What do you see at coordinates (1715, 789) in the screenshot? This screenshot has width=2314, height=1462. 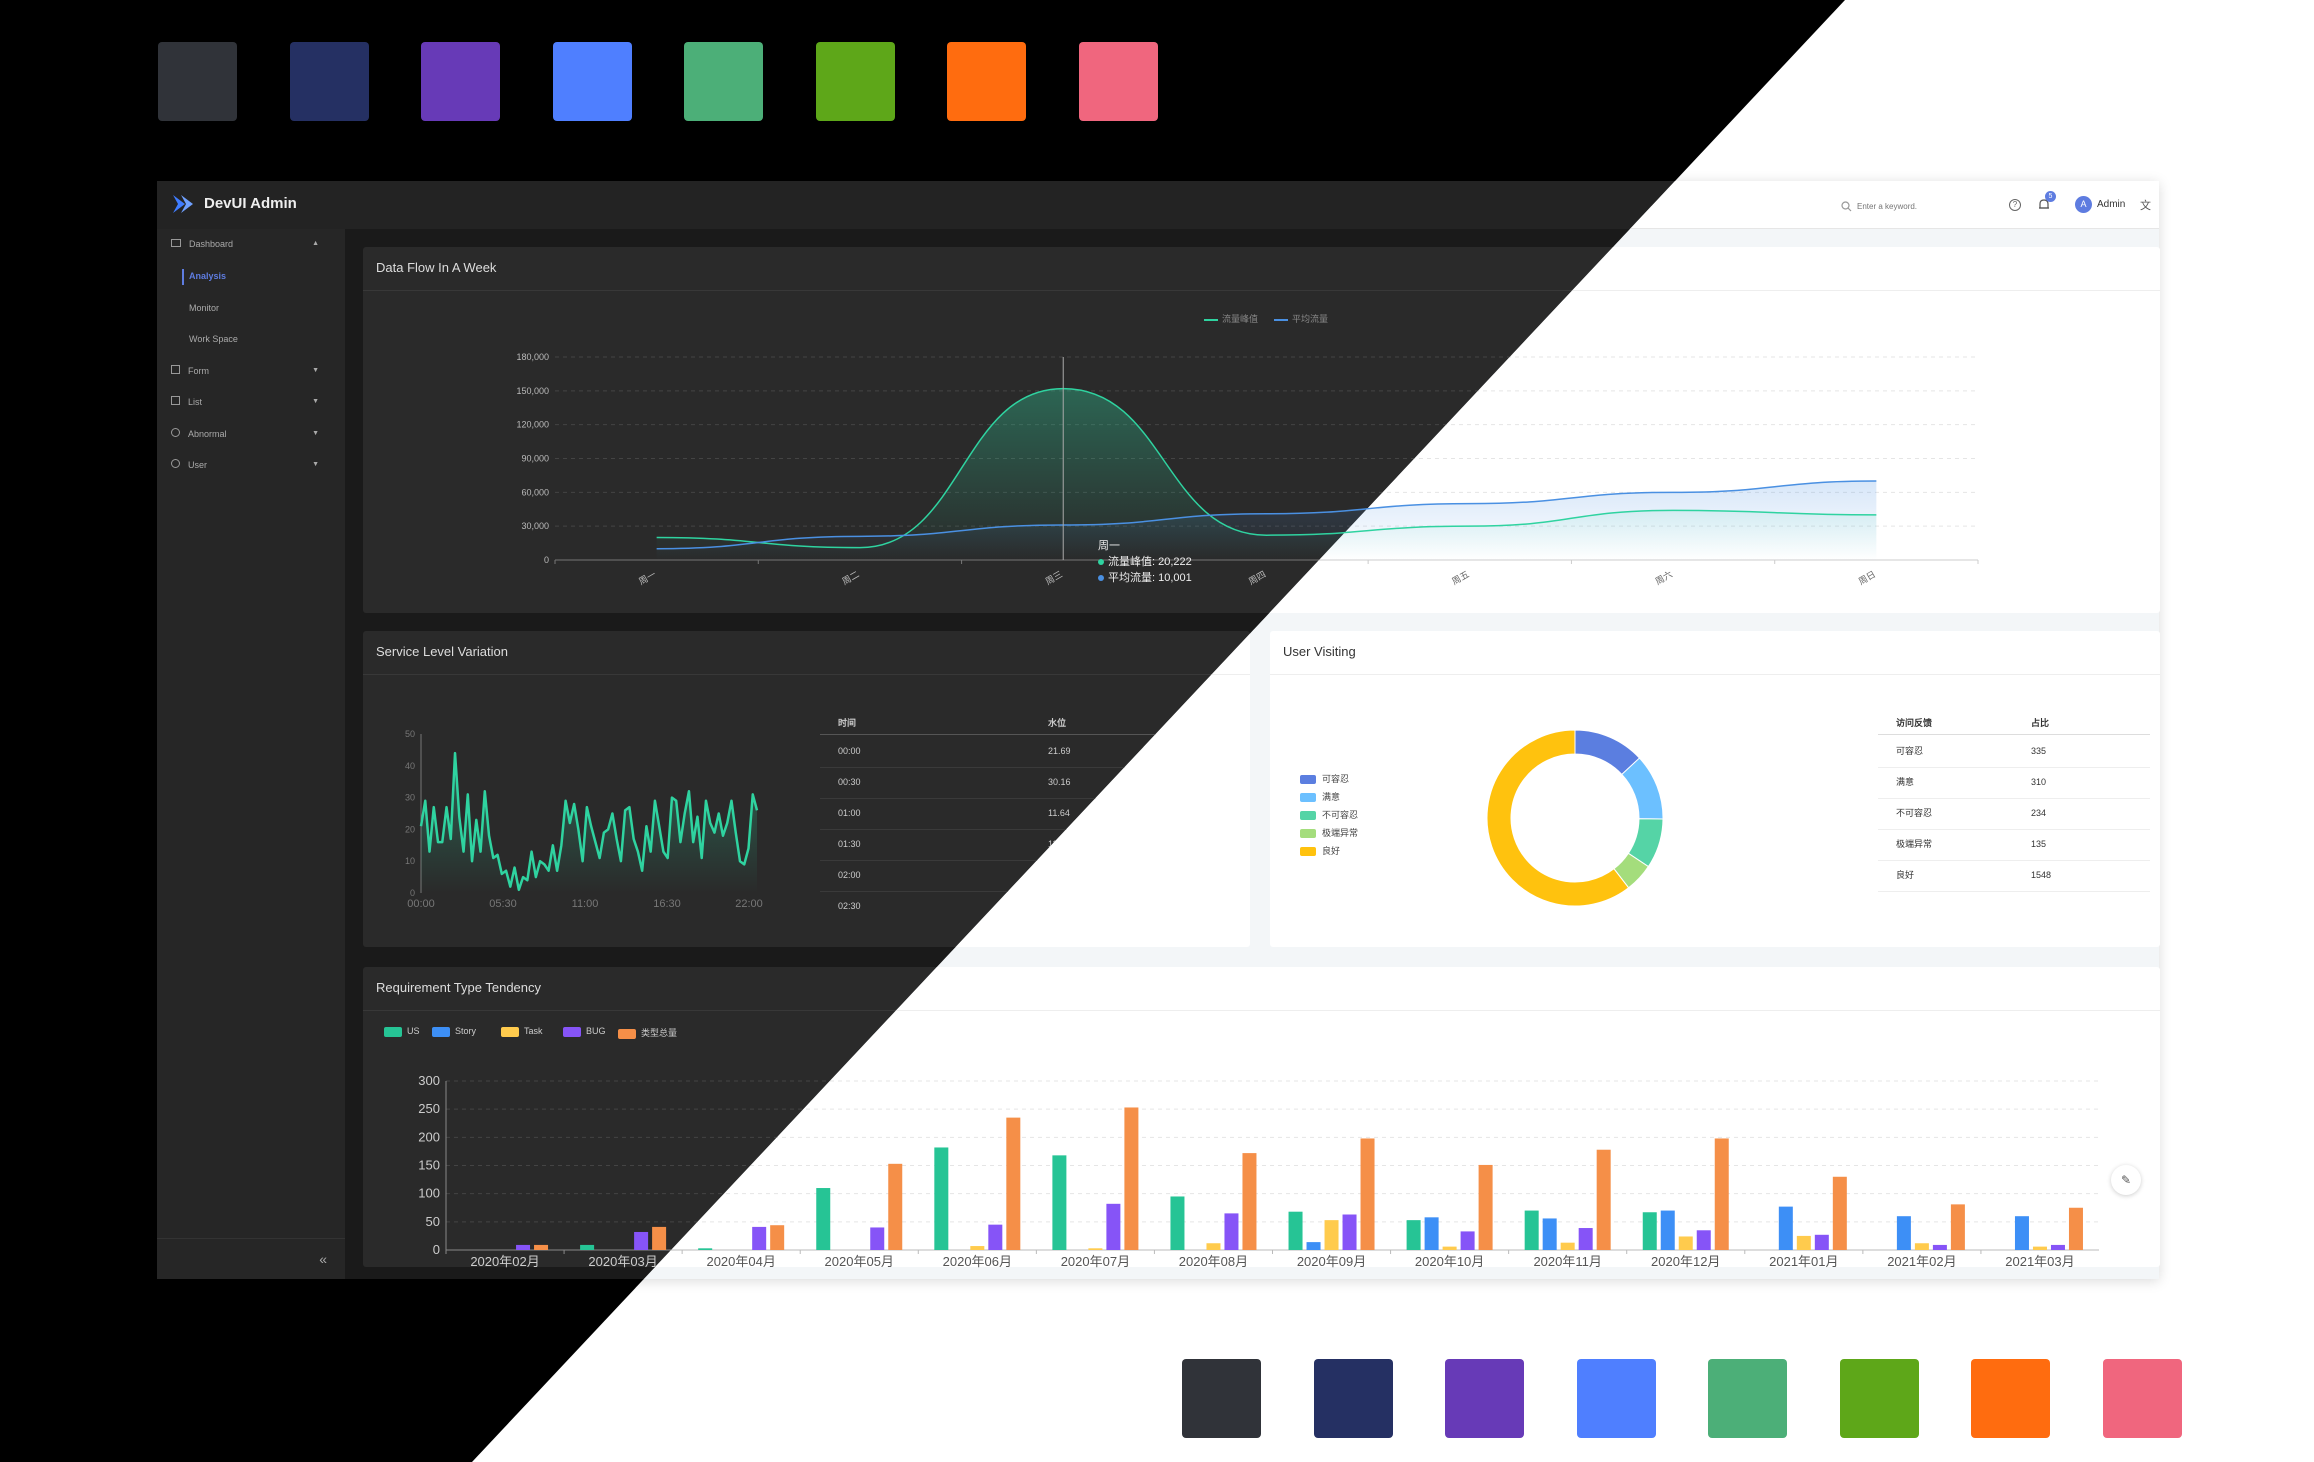 I see `visiting-card: User Visiting` at bounding box center [1715, 789].